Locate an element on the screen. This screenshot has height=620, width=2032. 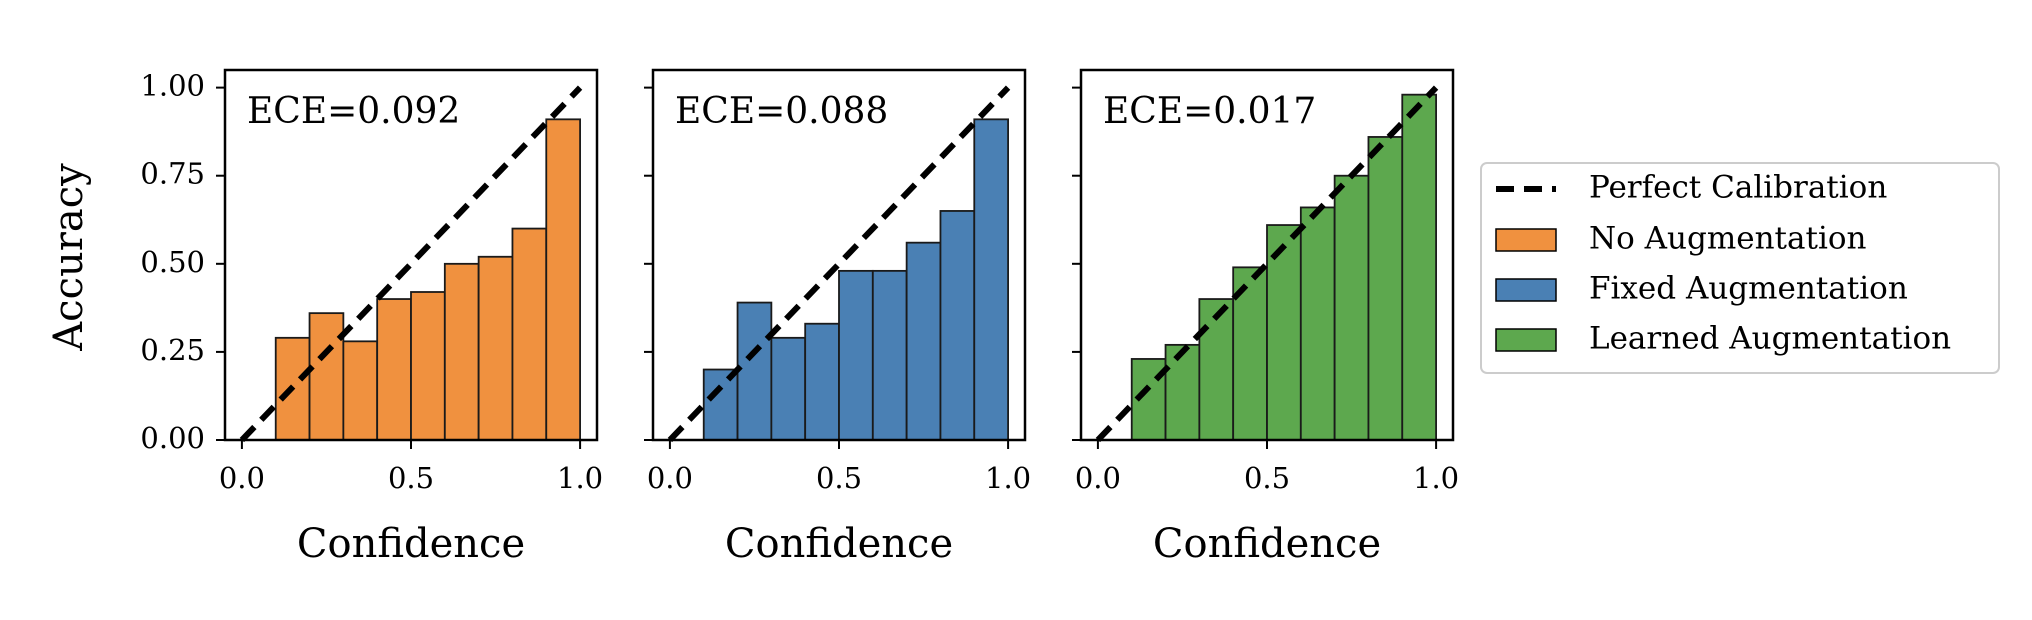
legend-learned-augmentation-label: Learned Augmentation is located at coordinates (1770, 339).